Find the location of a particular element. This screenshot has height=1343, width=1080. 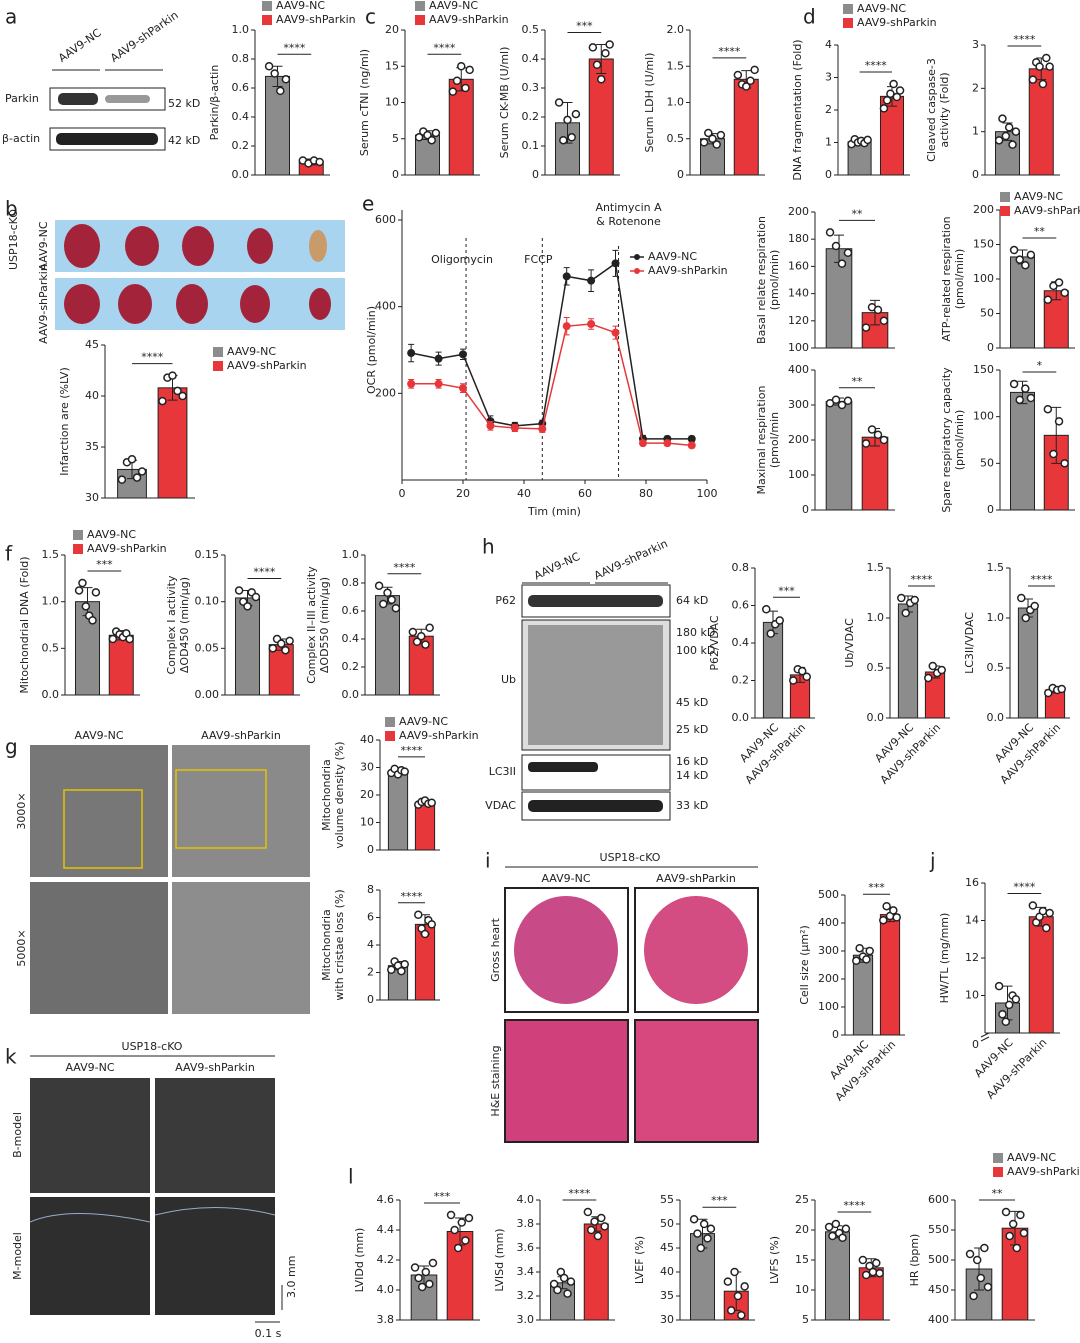

y-tick-label: 0 is located at coordinates (975, 1044).